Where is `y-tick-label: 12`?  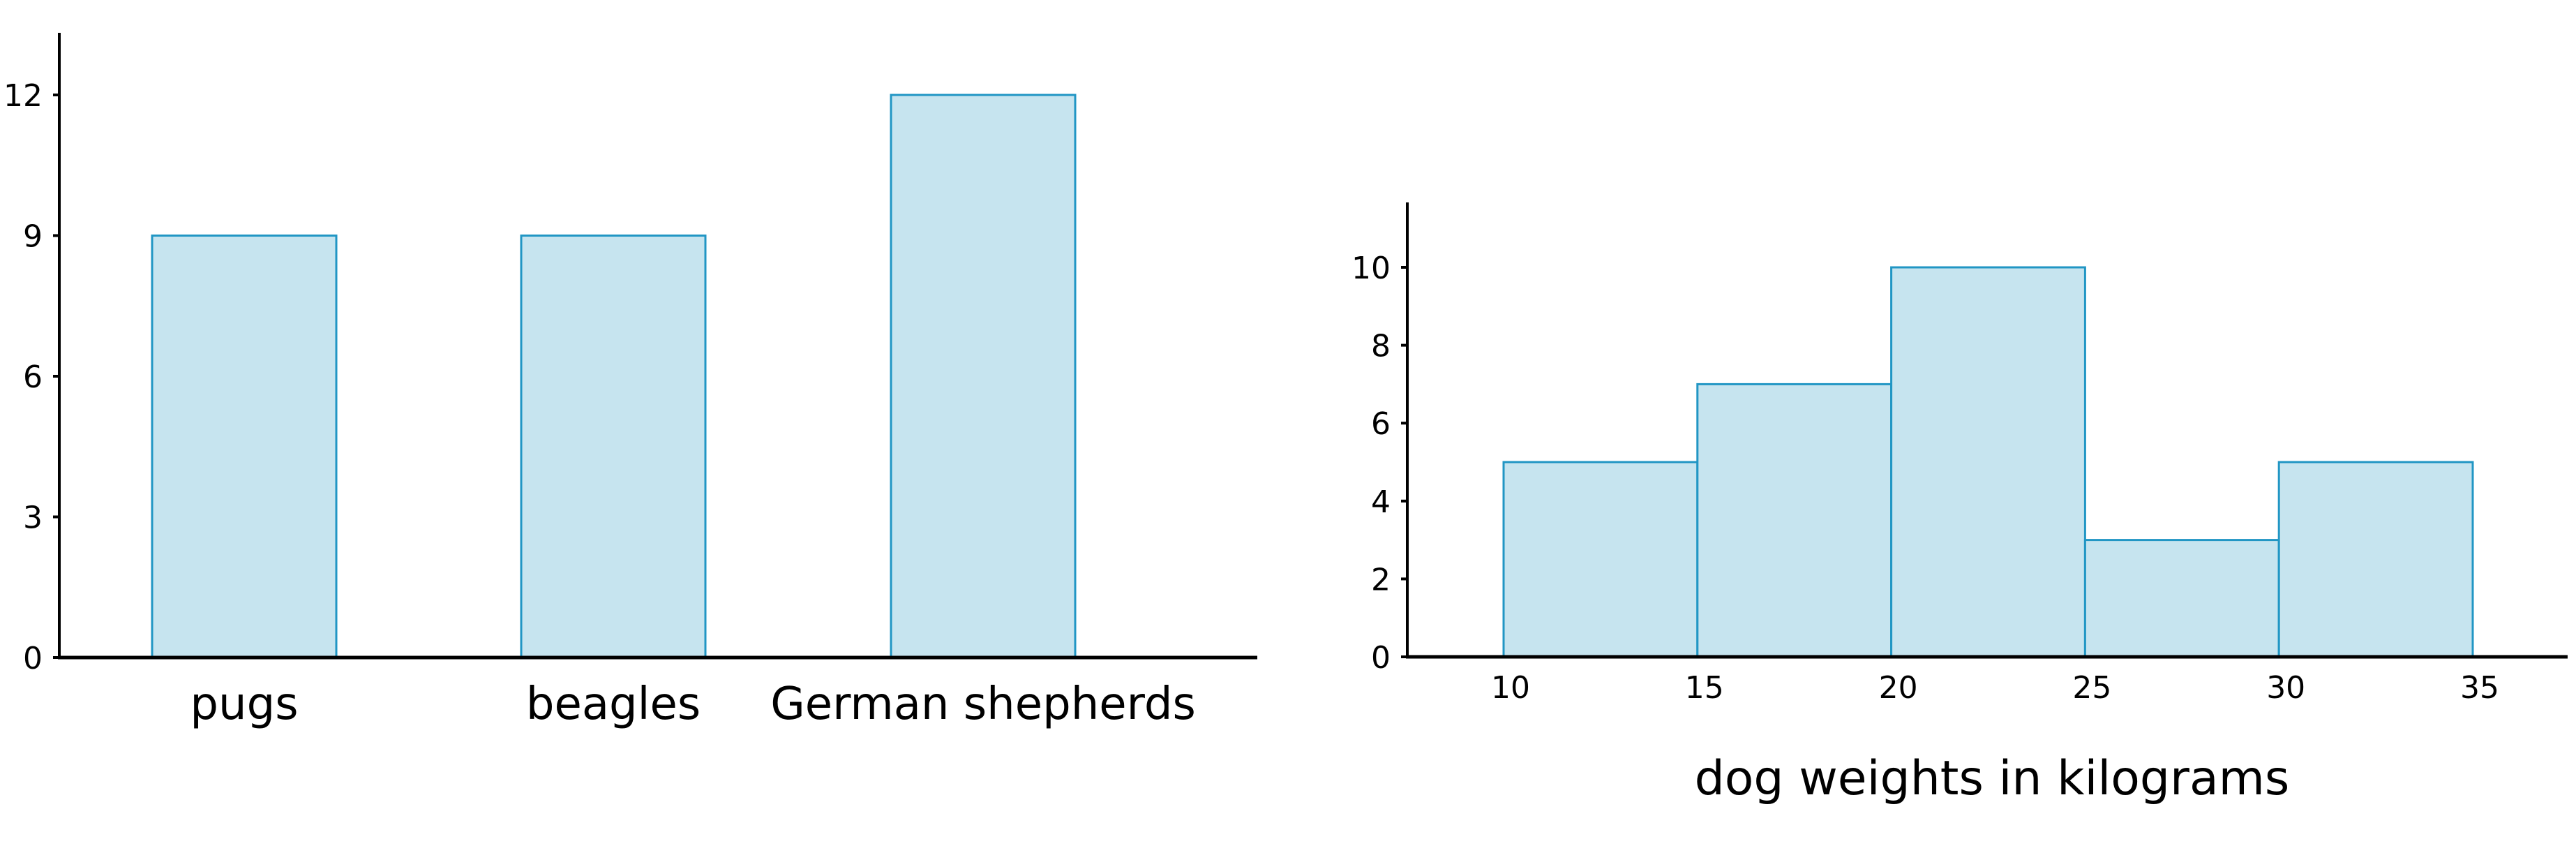 y-tick-label: 12 is located at coordinates (23, 96).